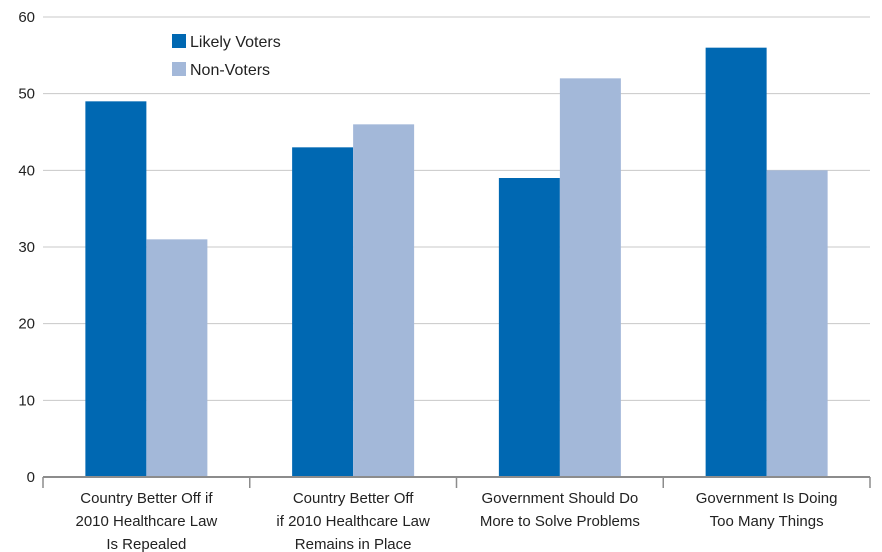 The image size is (882, 552). Describe the element at coordinates (26, 400) in the screenshot. I see `y-tick-label: 10` at that location.